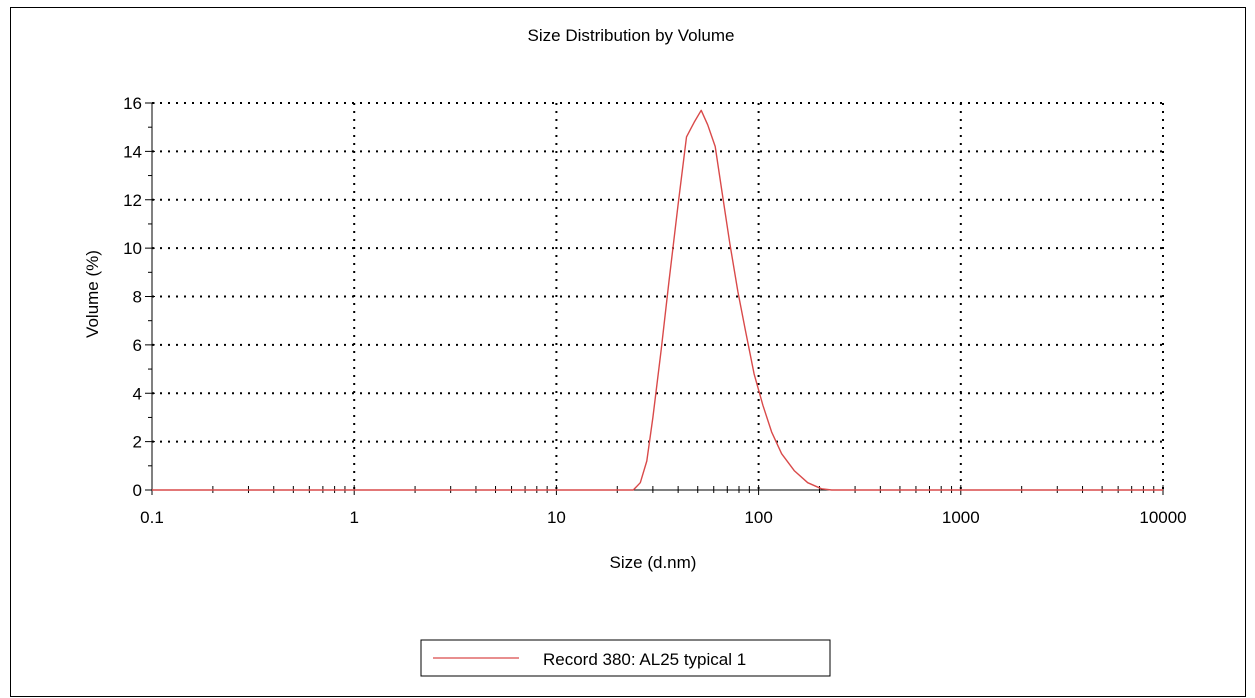 This screenshot has width=1255, height=698. What do you see at coordinates (137, 345) in the screenshot?
I see `y-tick-label: 6` at bounding box center [137, 345].